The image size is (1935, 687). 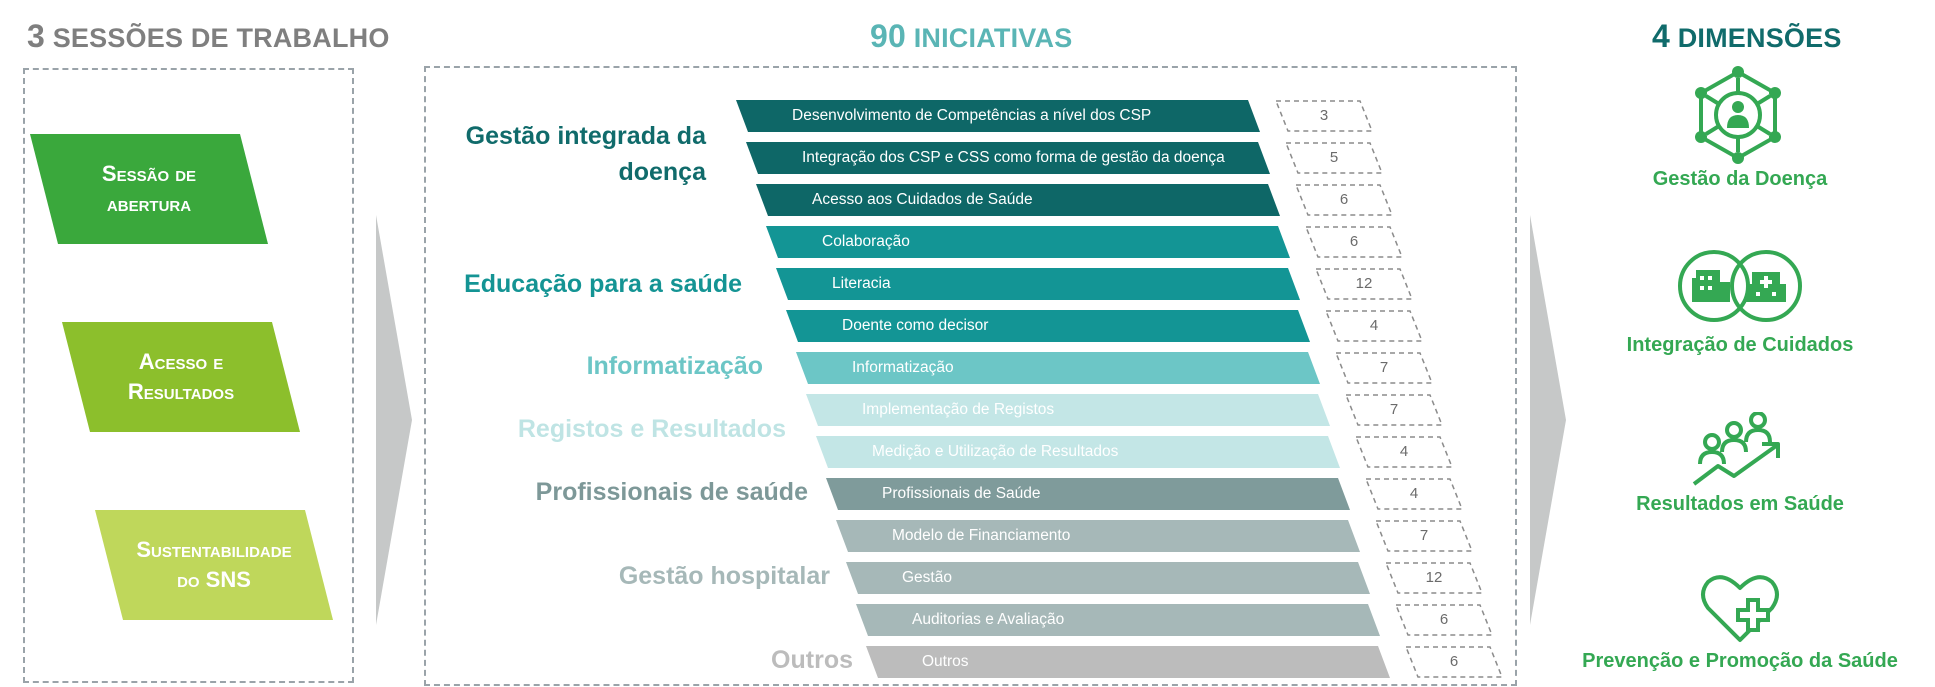 I want to click on category-line2: doença, so click(x=662, y=172).